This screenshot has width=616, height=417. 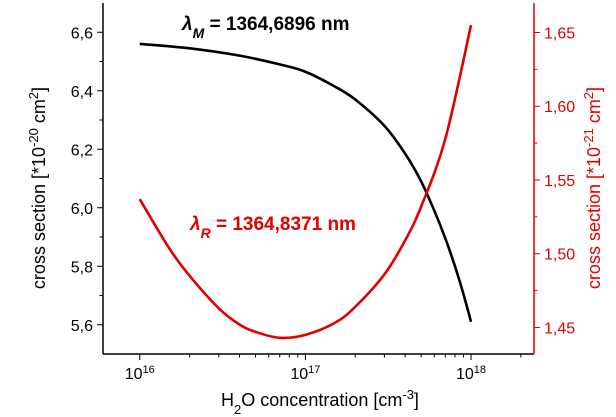 I want to click on right-y-tick-label: 1,45, so click(x=559, y=328).